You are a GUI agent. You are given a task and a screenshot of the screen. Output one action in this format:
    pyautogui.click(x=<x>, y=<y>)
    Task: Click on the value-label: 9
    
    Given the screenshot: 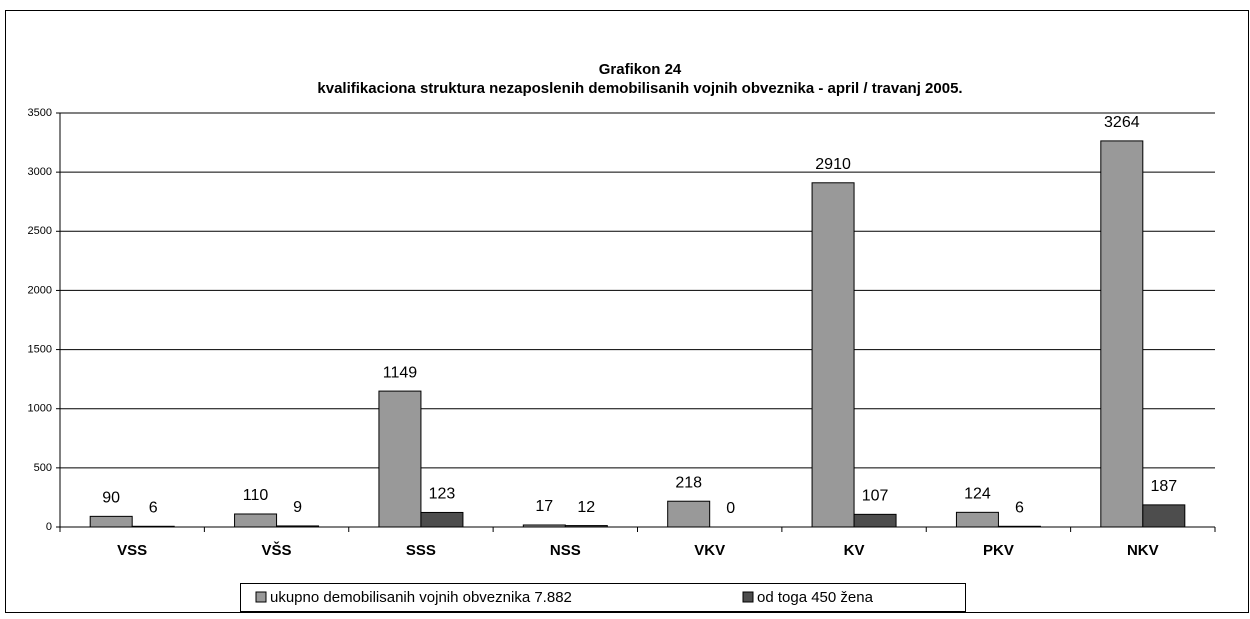 What is the action you would take?
    pyautogui.click(x=297, y=507)
    